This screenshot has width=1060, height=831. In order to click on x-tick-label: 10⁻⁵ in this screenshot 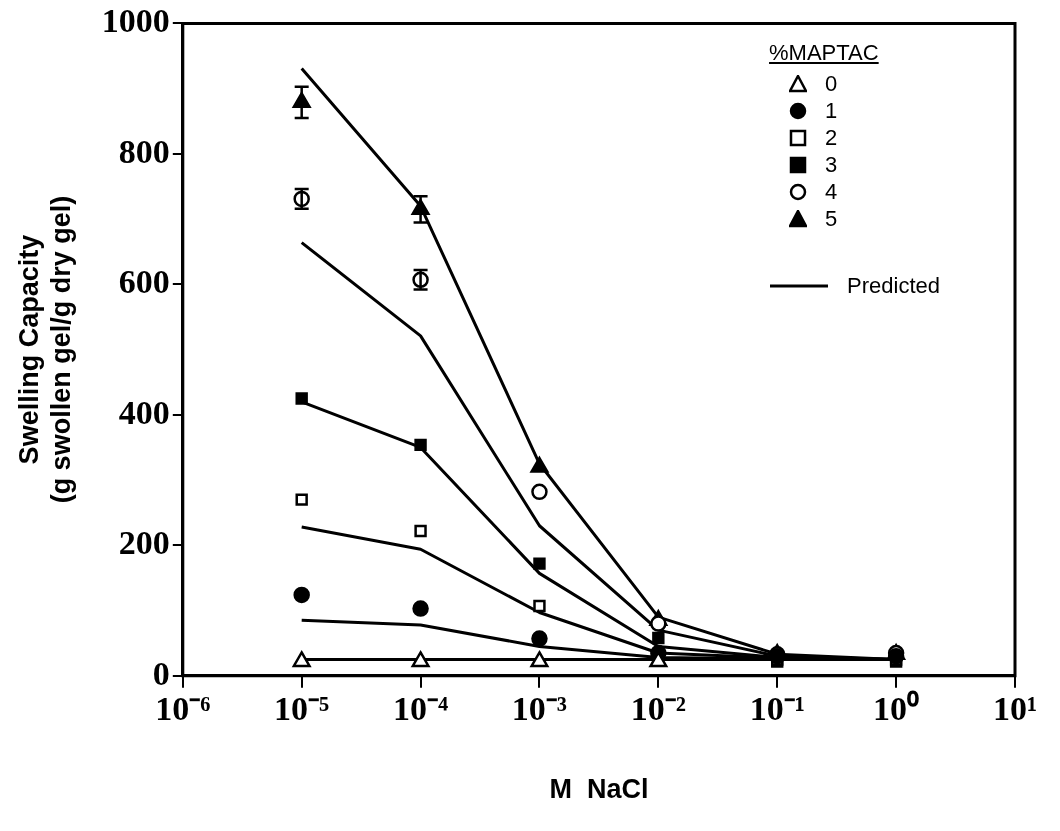, I will do `click(302, 708)`.